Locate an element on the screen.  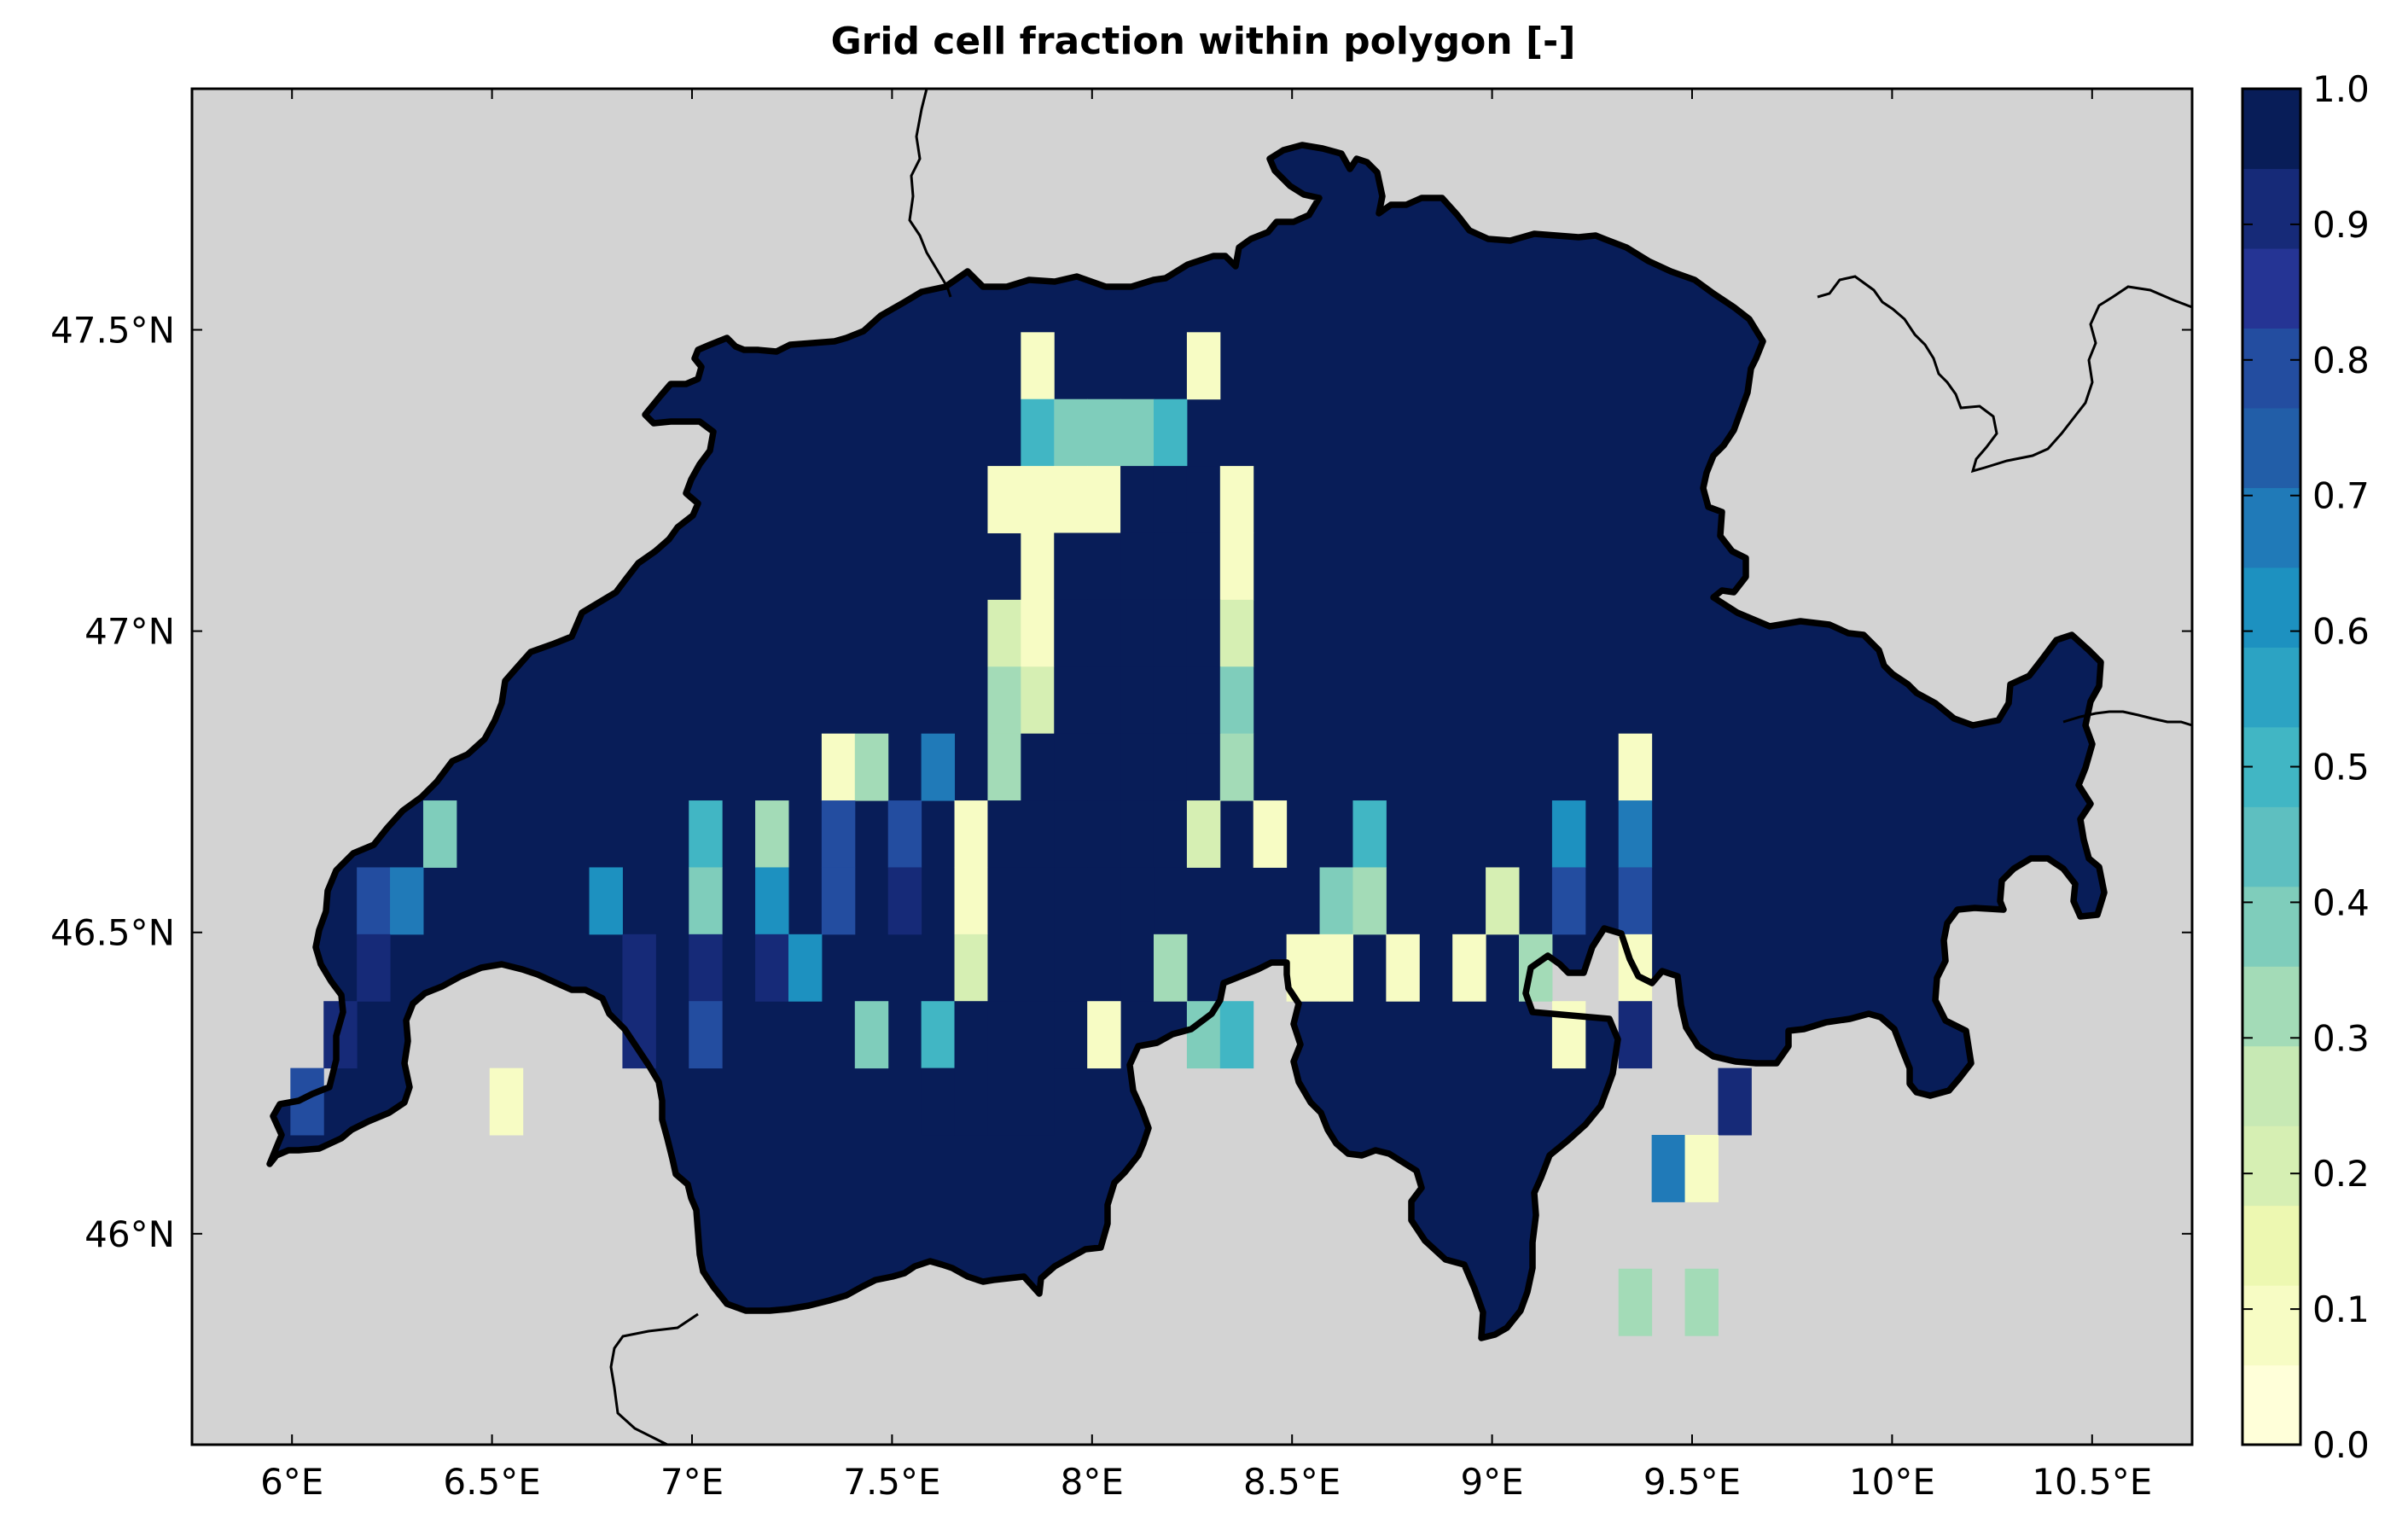
x-tick-label: 8°E is located at coordinates (1092, 1482).